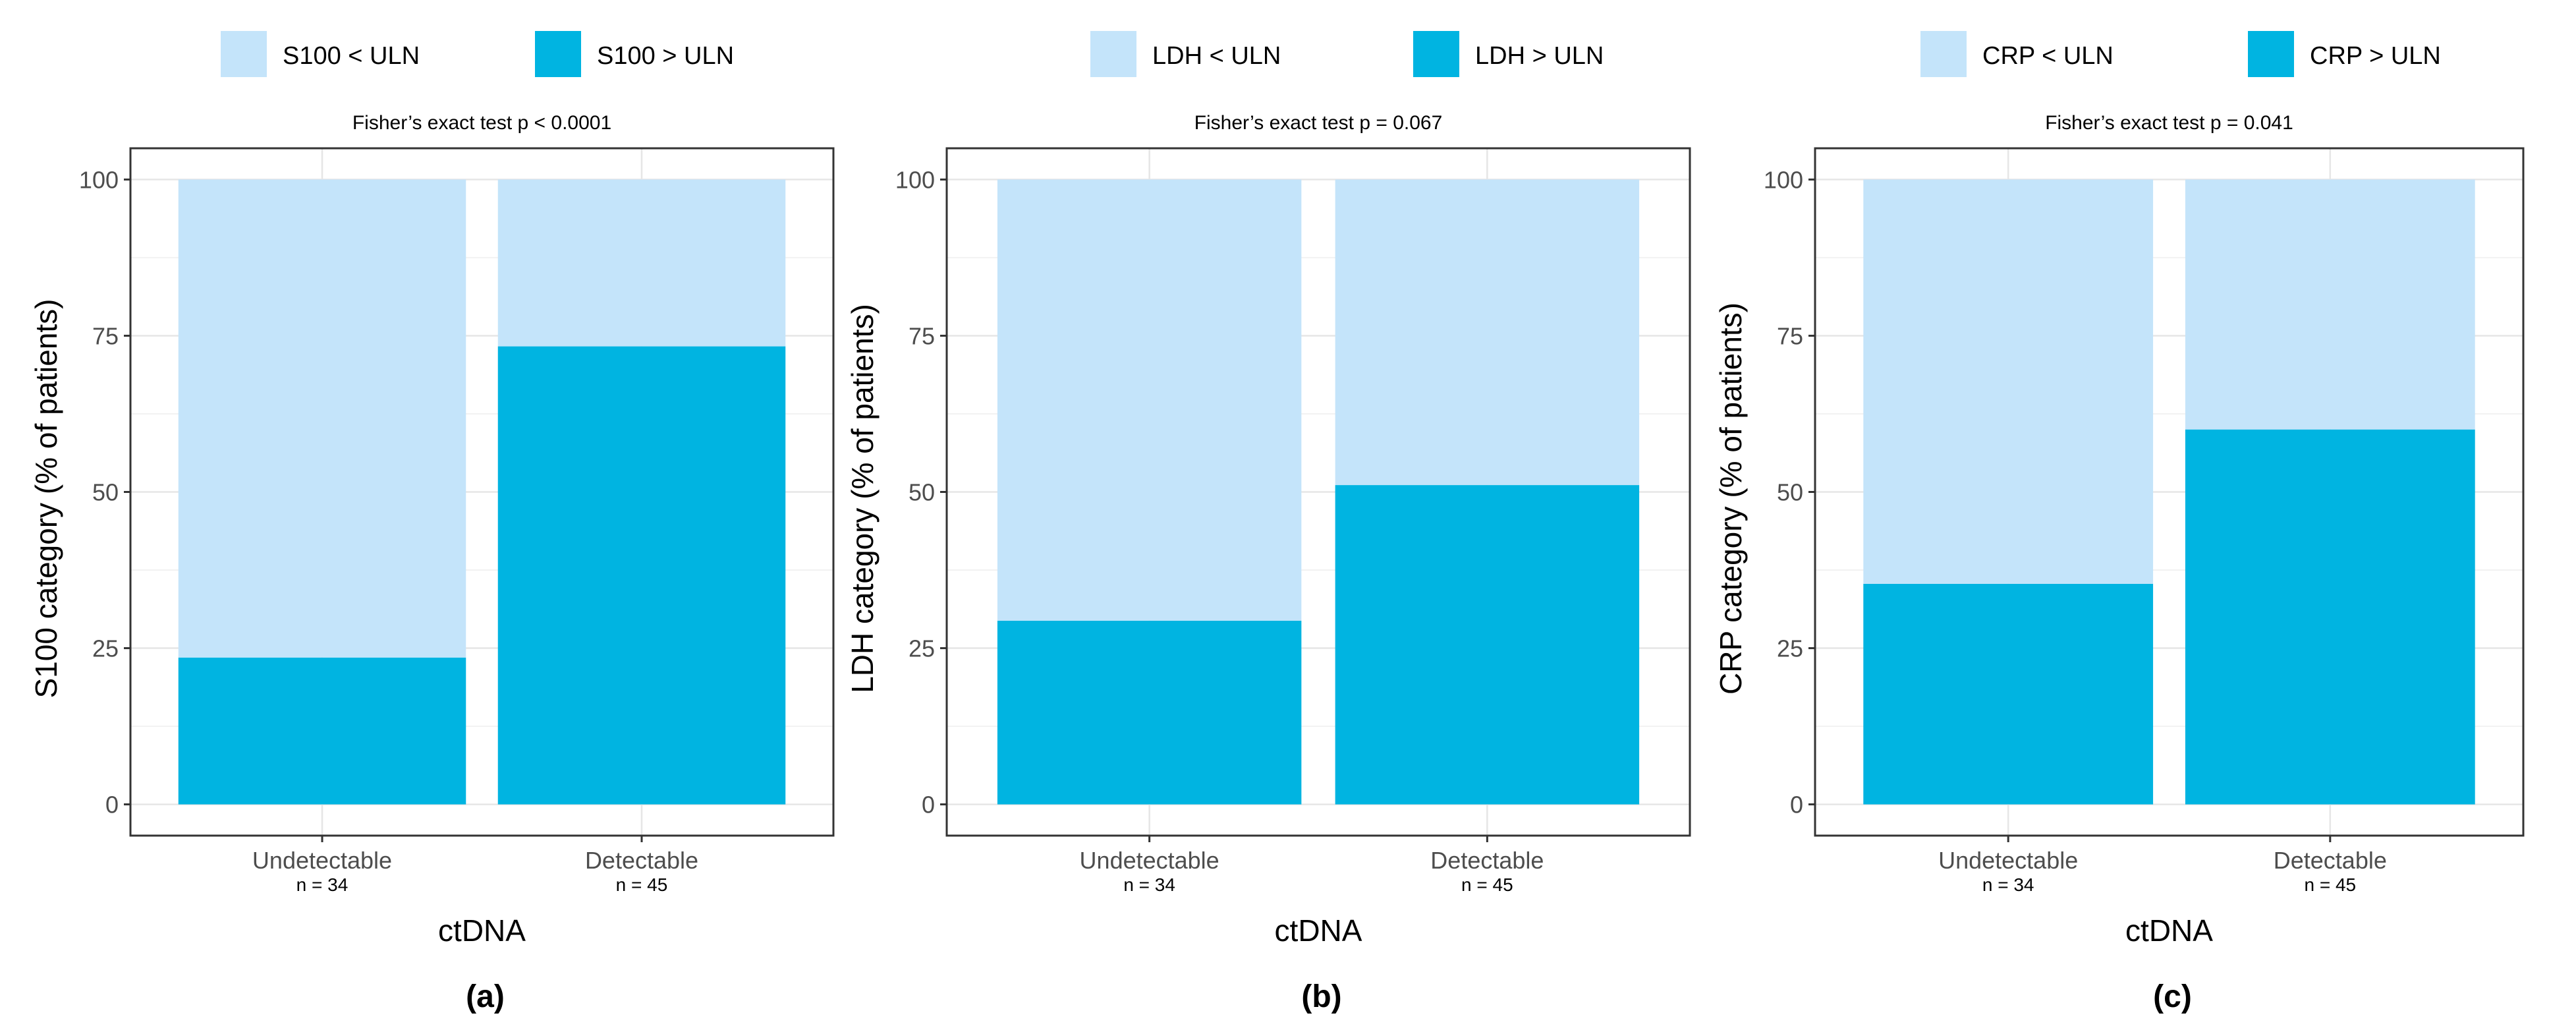  I want to click on x-axis-label-1: ctDNA, so click(1318, 931).